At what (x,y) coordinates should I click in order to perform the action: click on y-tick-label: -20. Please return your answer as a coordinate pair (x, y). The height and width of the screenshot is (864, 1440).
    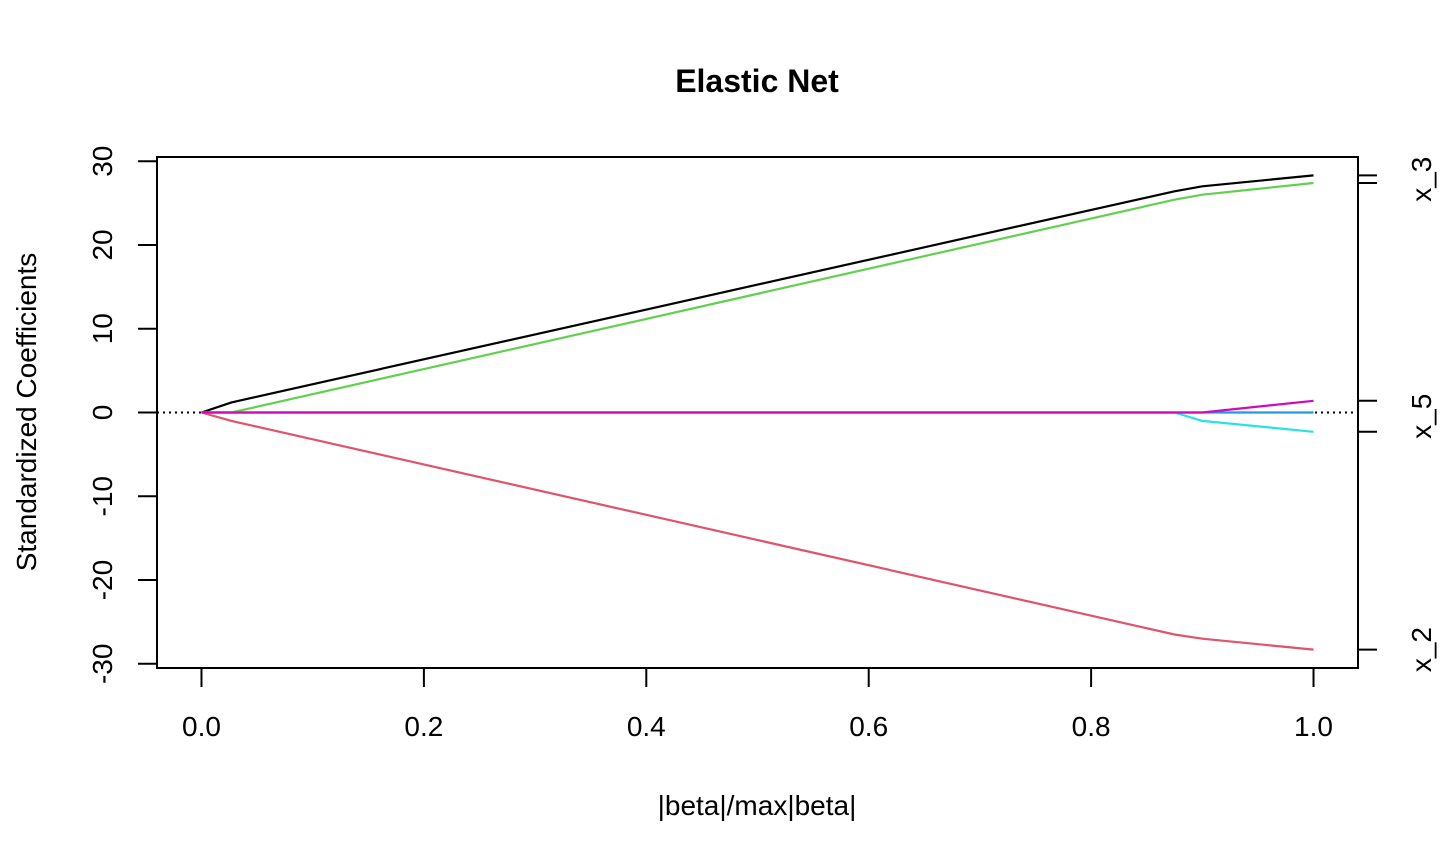
    Looking at the image, I should click on (102, 580).